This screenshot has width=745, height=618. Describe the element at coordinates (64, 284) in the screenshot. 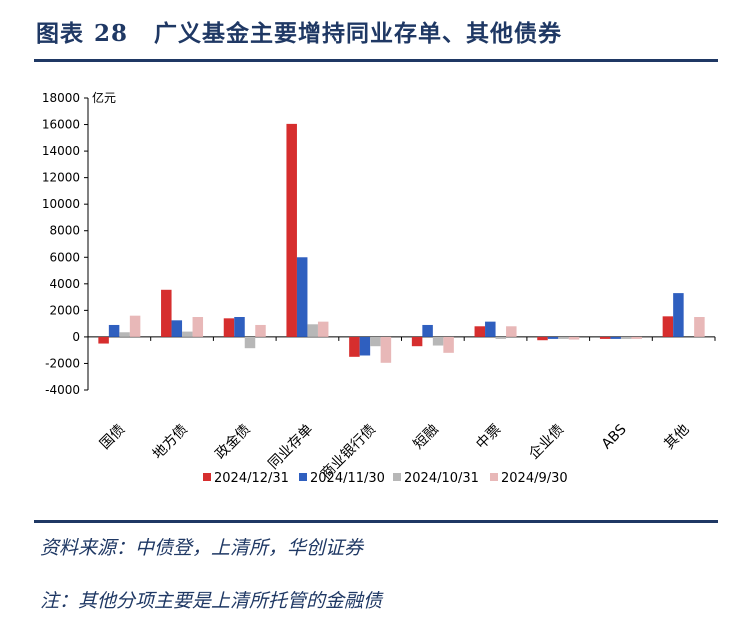

I see `y-tick-label: 4000` at that location.